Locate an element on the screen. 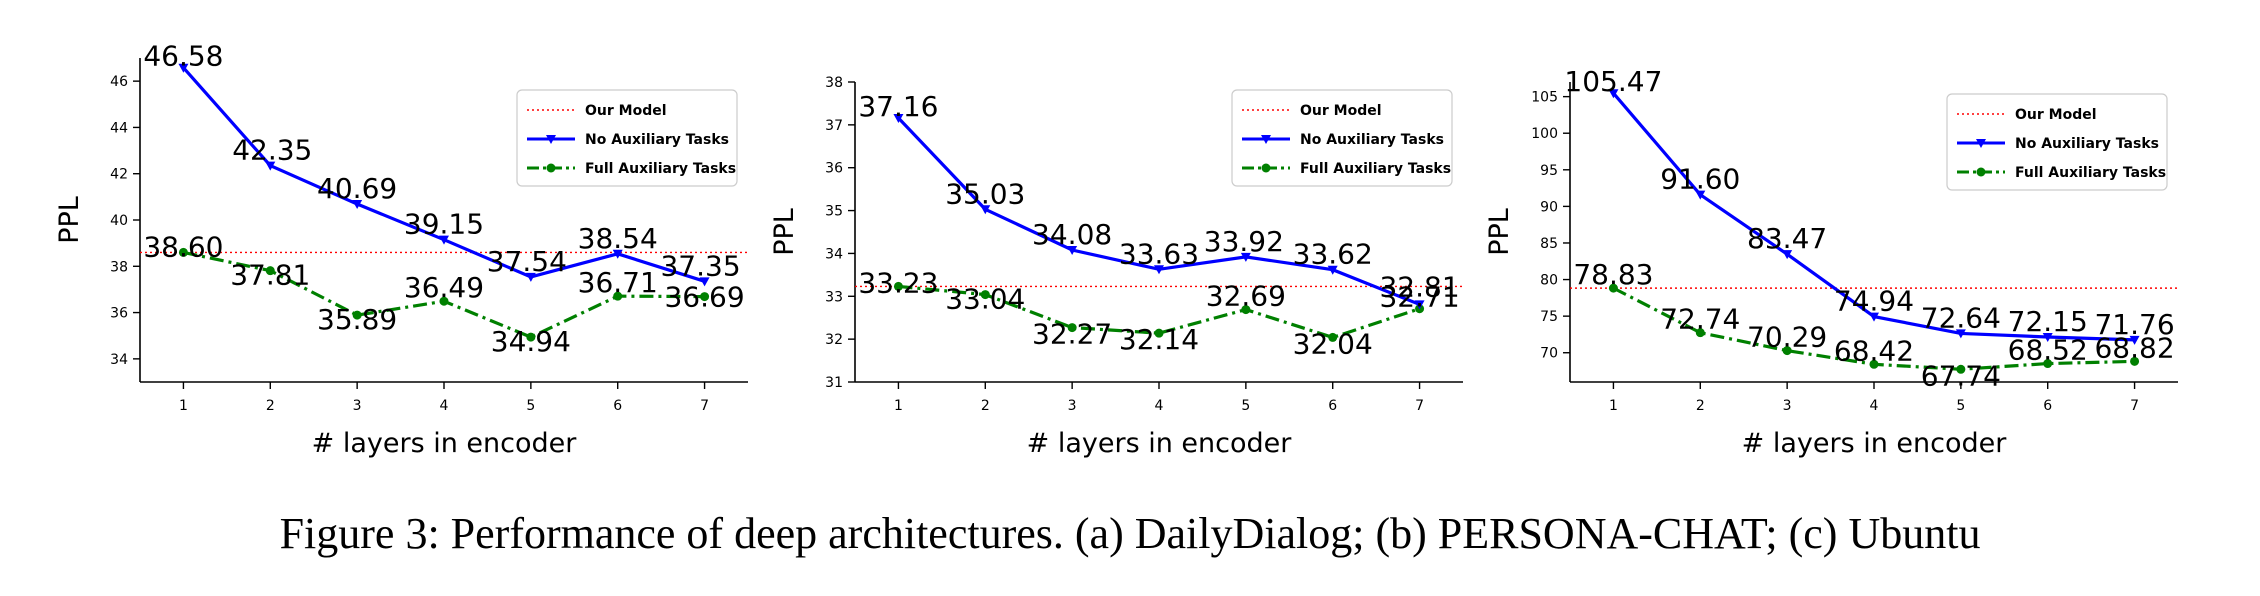 Image resolution: width=2260 pixels, height=596 pixels. data-label-full-aux: 36.69 is located at coordinates (704, 297).